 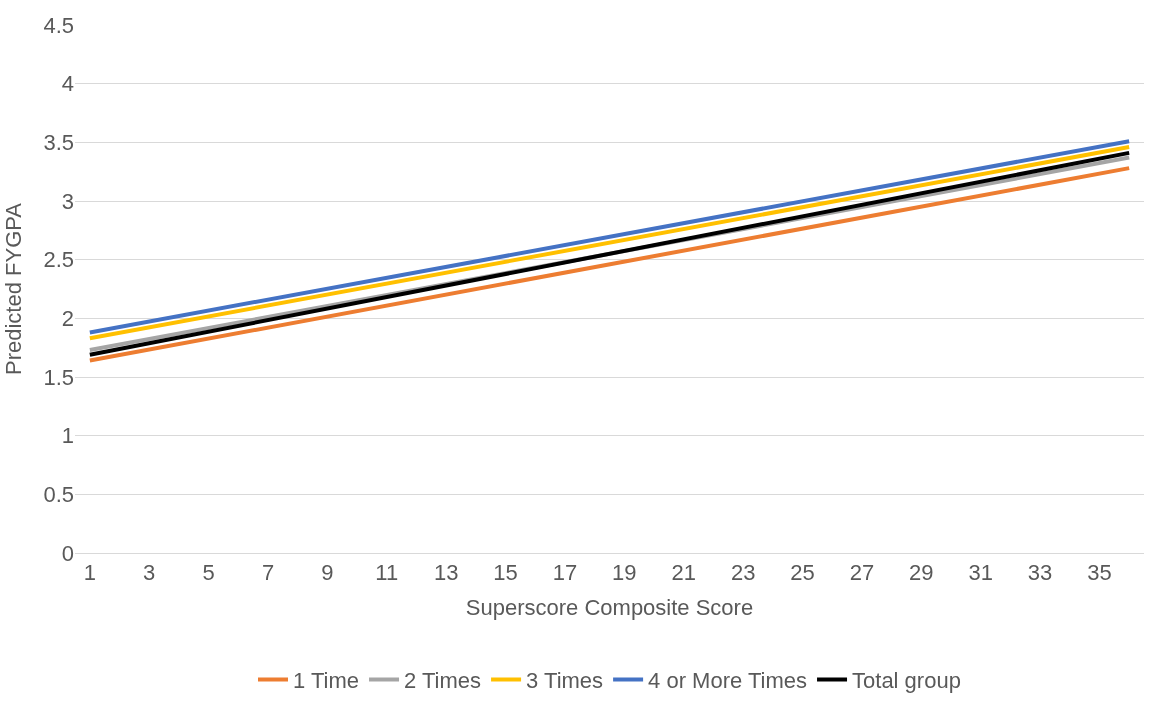 What do you see at coordinates (327, 573) in the screenshot?
I see `x-tick-label: 9` at bounding box center [327, 573].